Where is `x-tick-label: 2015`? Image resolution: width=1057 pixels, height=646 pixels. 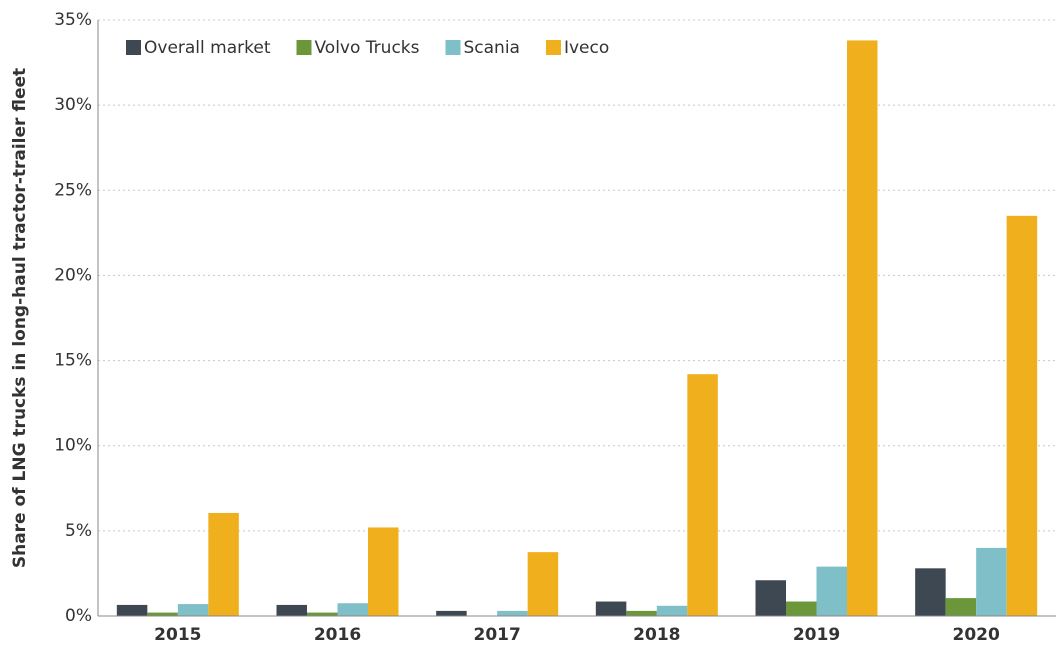 x-tick-label: 2015 is located at coordinates (177, 635).